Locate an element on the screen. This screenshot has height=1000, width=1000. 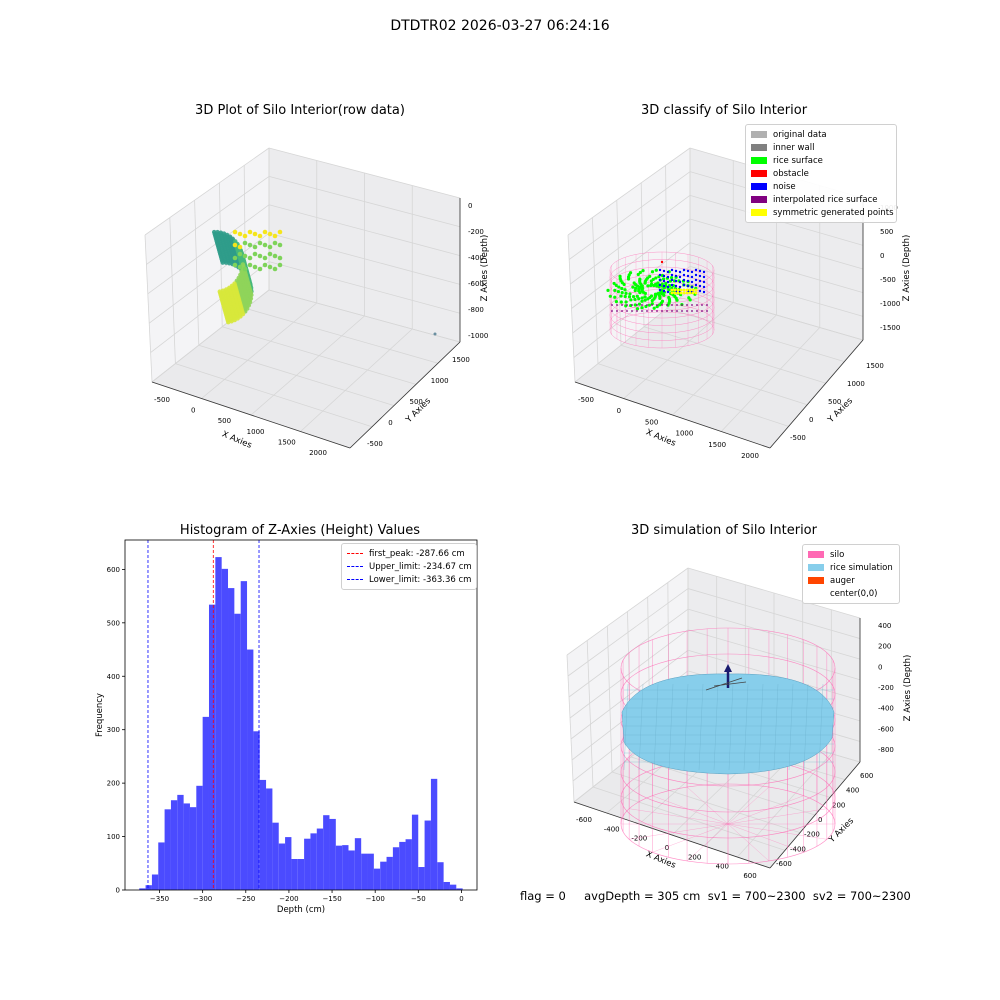
legend-original-data: original data is located at coordinates (821, 134).